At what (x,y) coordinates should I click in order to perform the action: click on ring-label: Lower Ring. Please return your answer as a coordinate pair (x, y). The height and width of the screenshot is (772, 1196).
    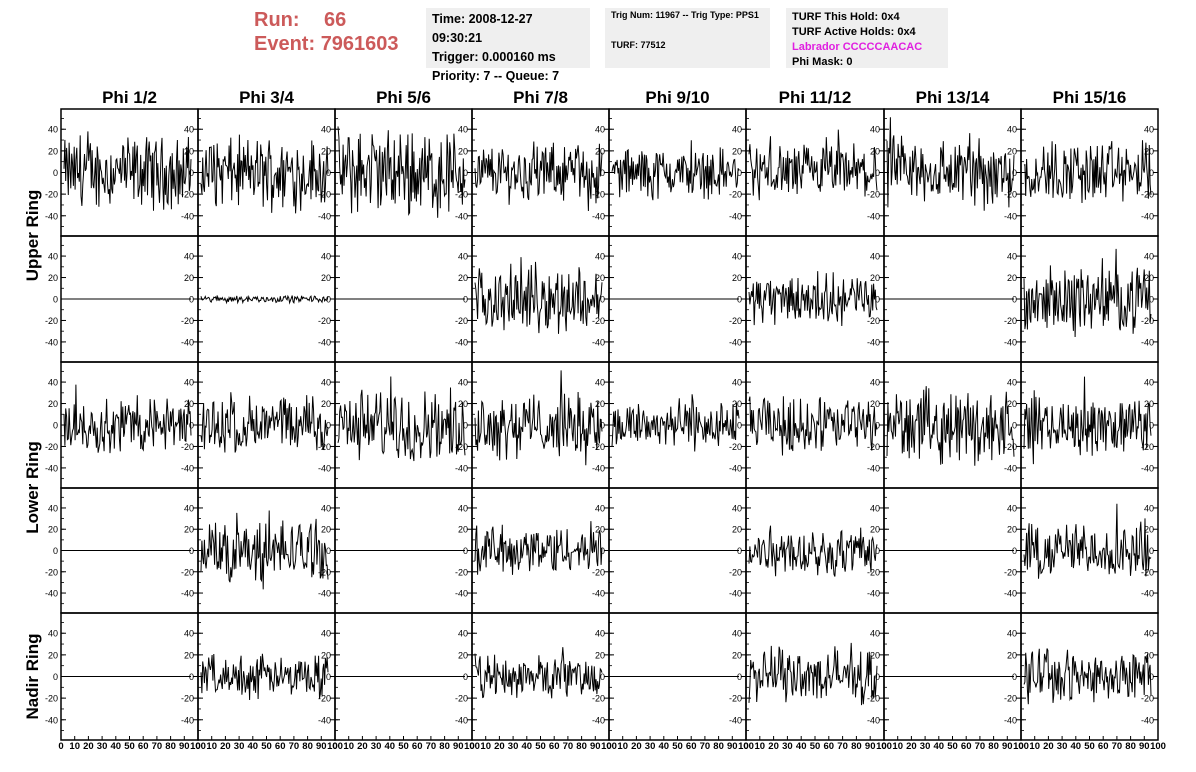
    Looking at the image, I should click on (32, 487).